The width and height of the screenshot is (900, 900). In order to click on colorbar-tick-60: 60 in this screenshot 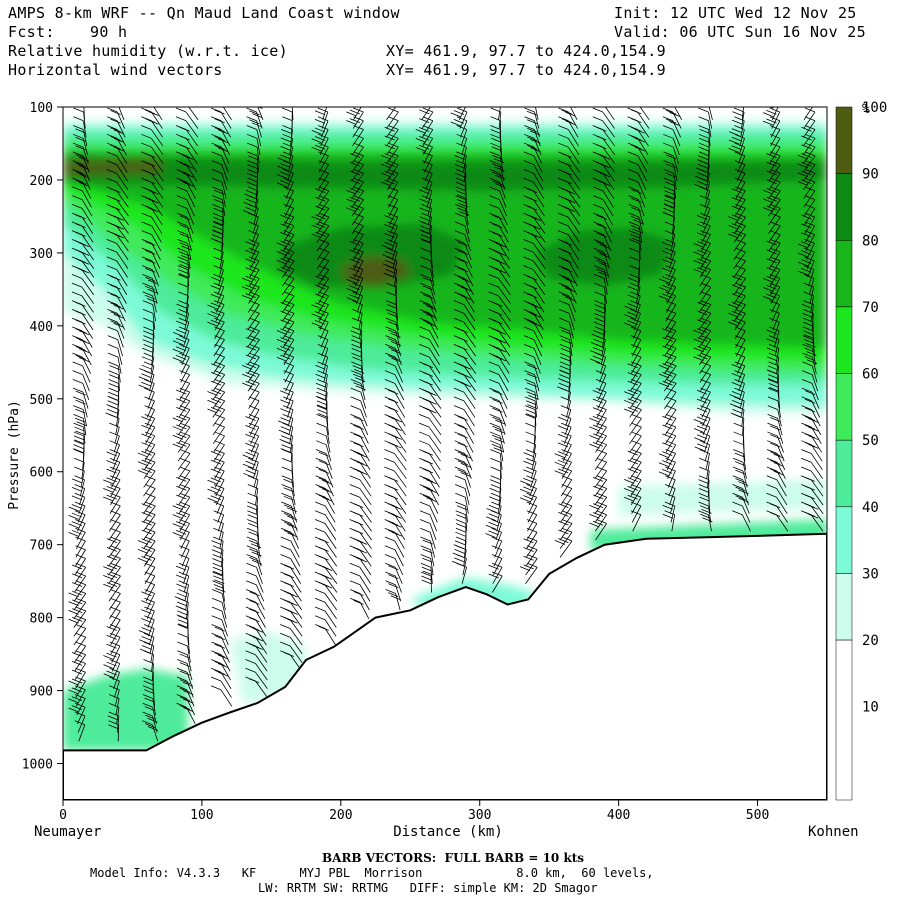, I will do `click(870, 375)`.